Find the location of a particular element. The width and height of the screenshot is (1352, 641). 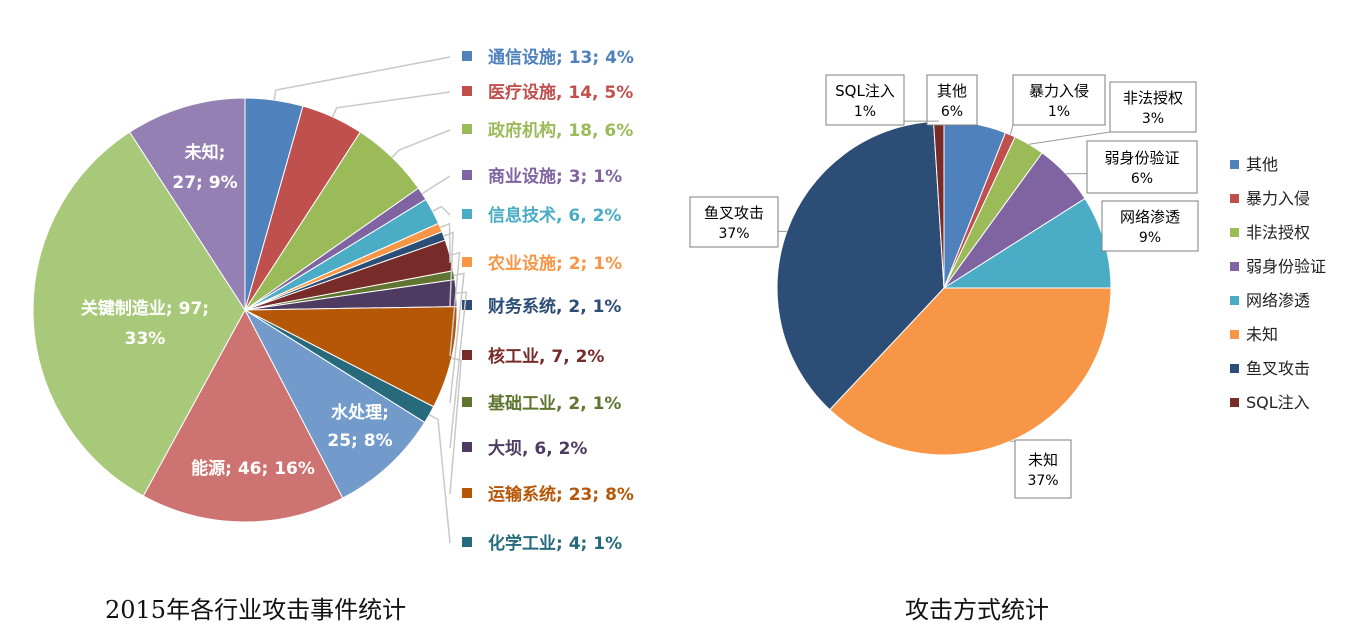

industry-data-label-13-line2: 25; 8% is located at coordinates (359, 441).